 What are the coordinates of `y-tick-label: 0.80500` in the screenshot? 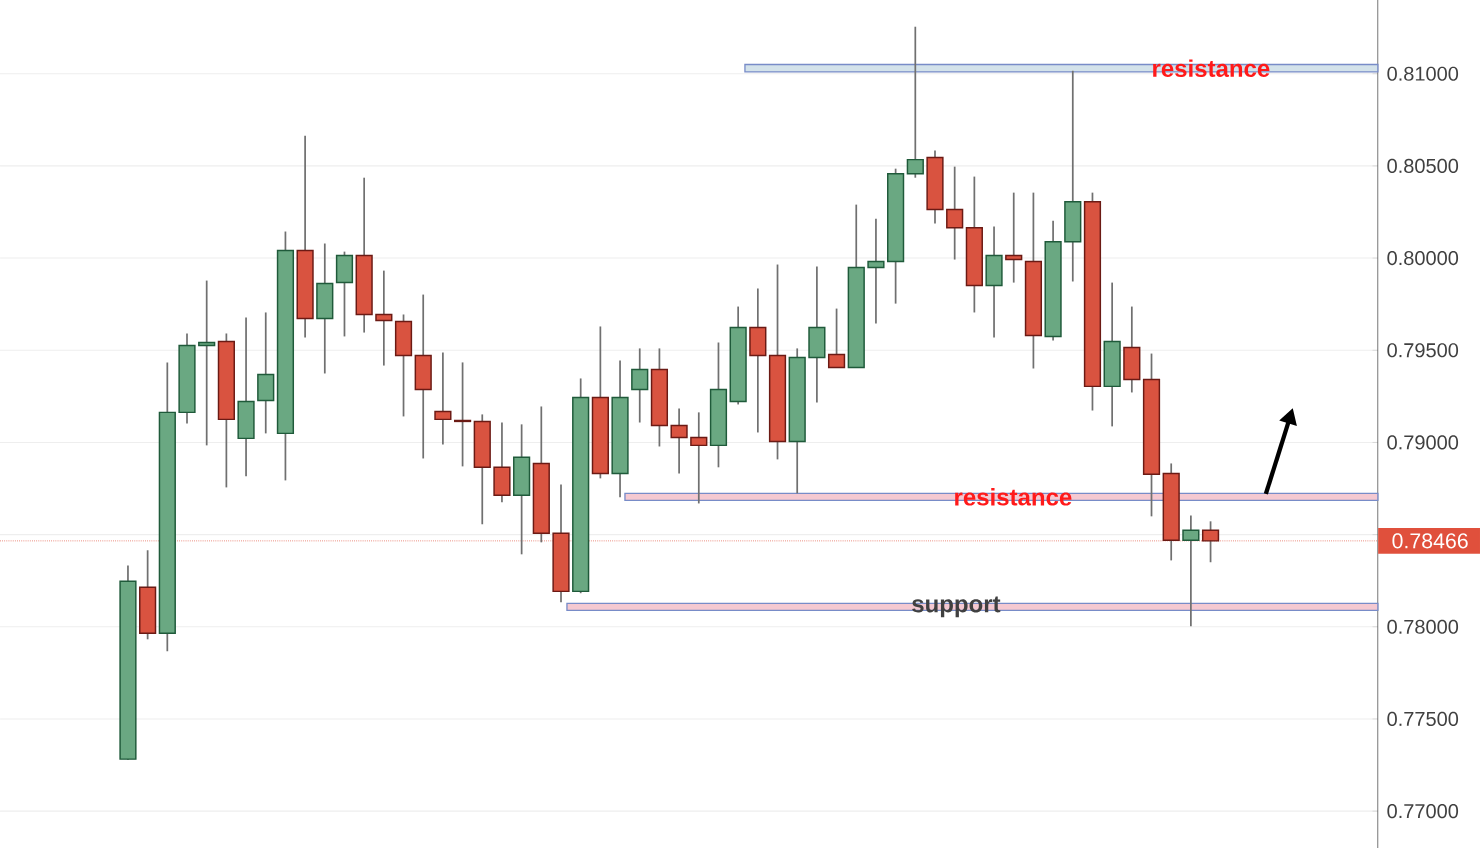 It's located at (1423, 165).